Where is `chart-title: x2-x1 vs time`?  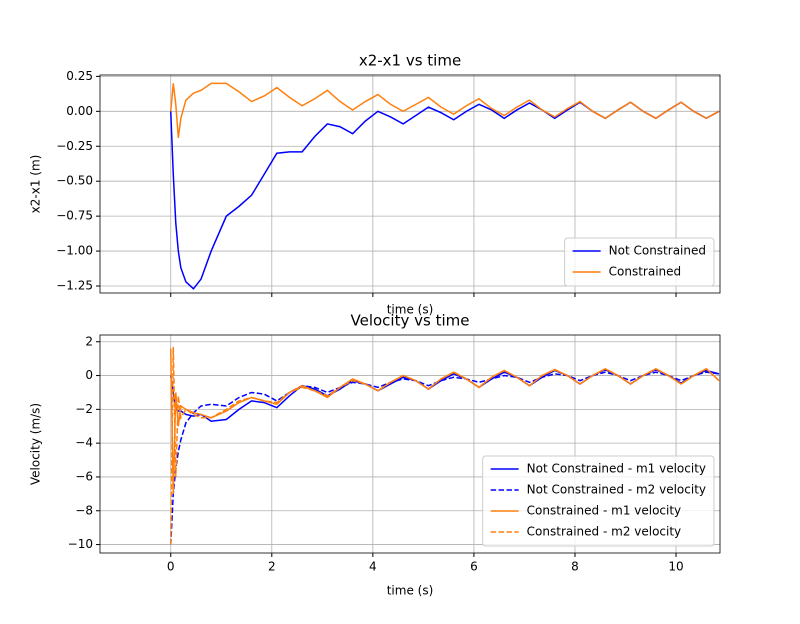
chart-title: x2-x1 vs time is located at coordinates (410, 61).